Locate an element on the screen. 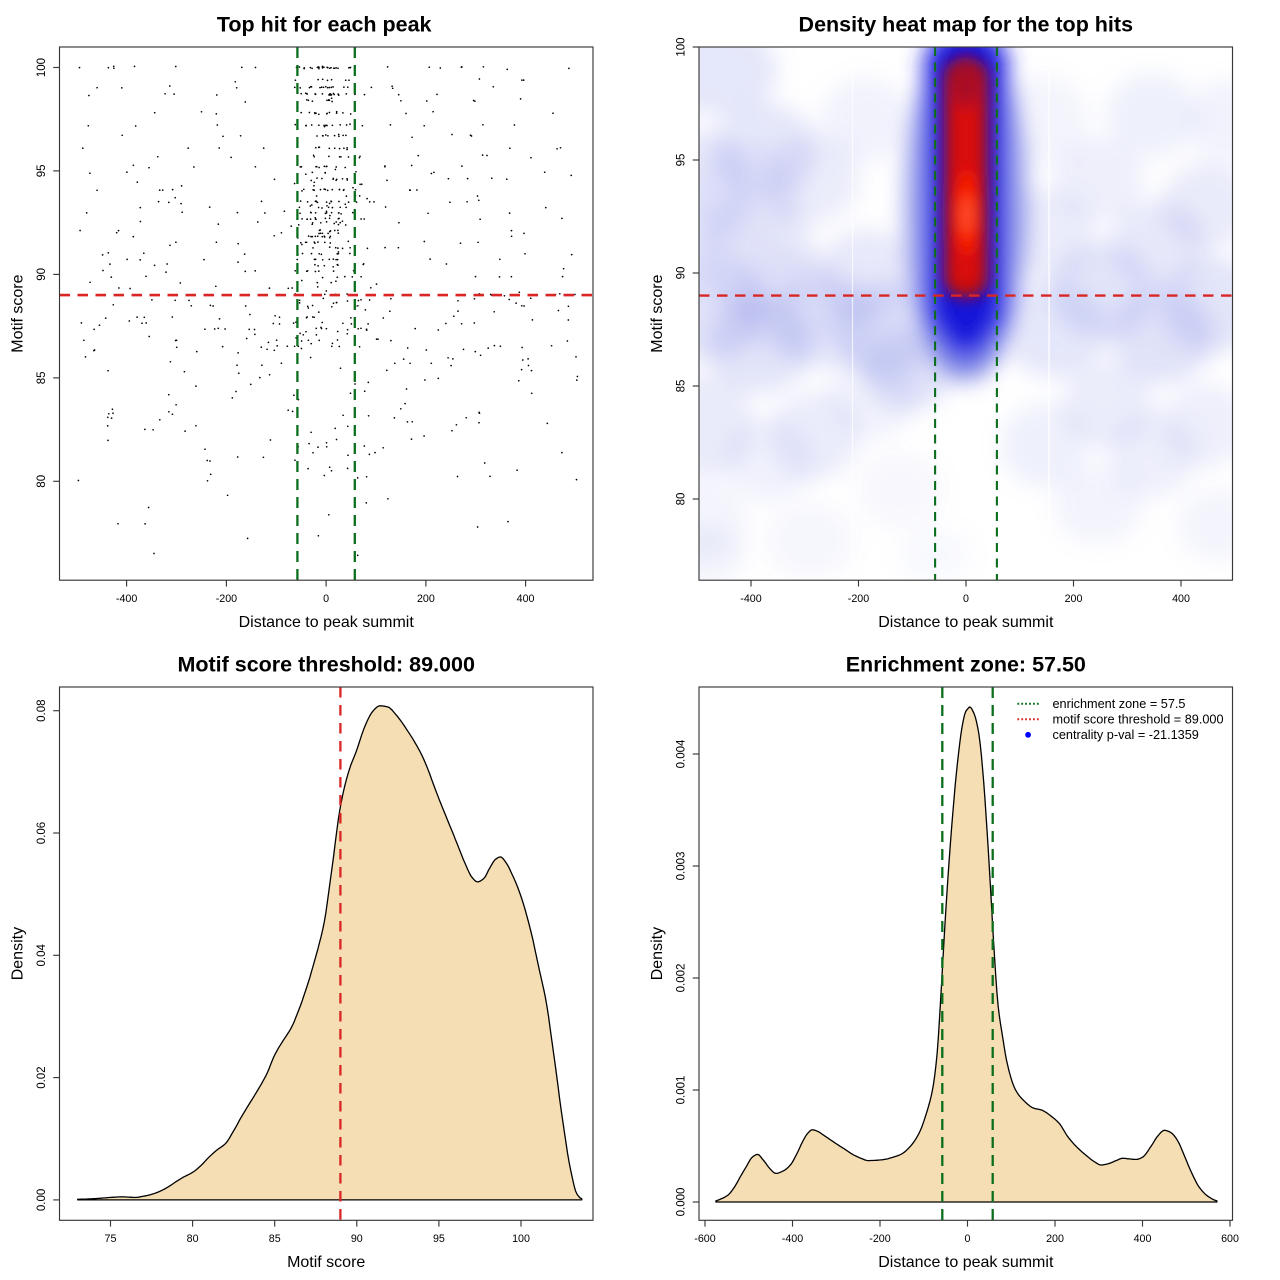 The width and height of the screenshot is (1280, 1280). svg-text: -600 is located at coordinates (704, 1239).